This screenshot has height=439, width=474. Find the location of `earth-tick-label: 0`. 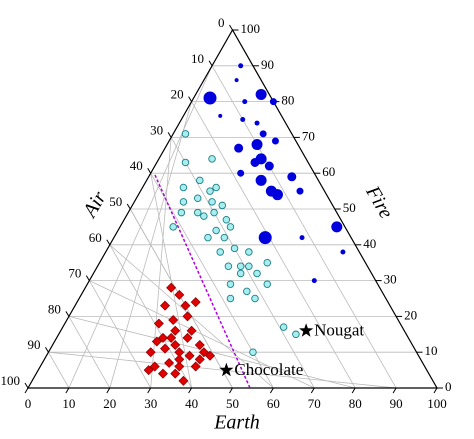

earth-tick-label: 0 is located at coordinates (28, 403).